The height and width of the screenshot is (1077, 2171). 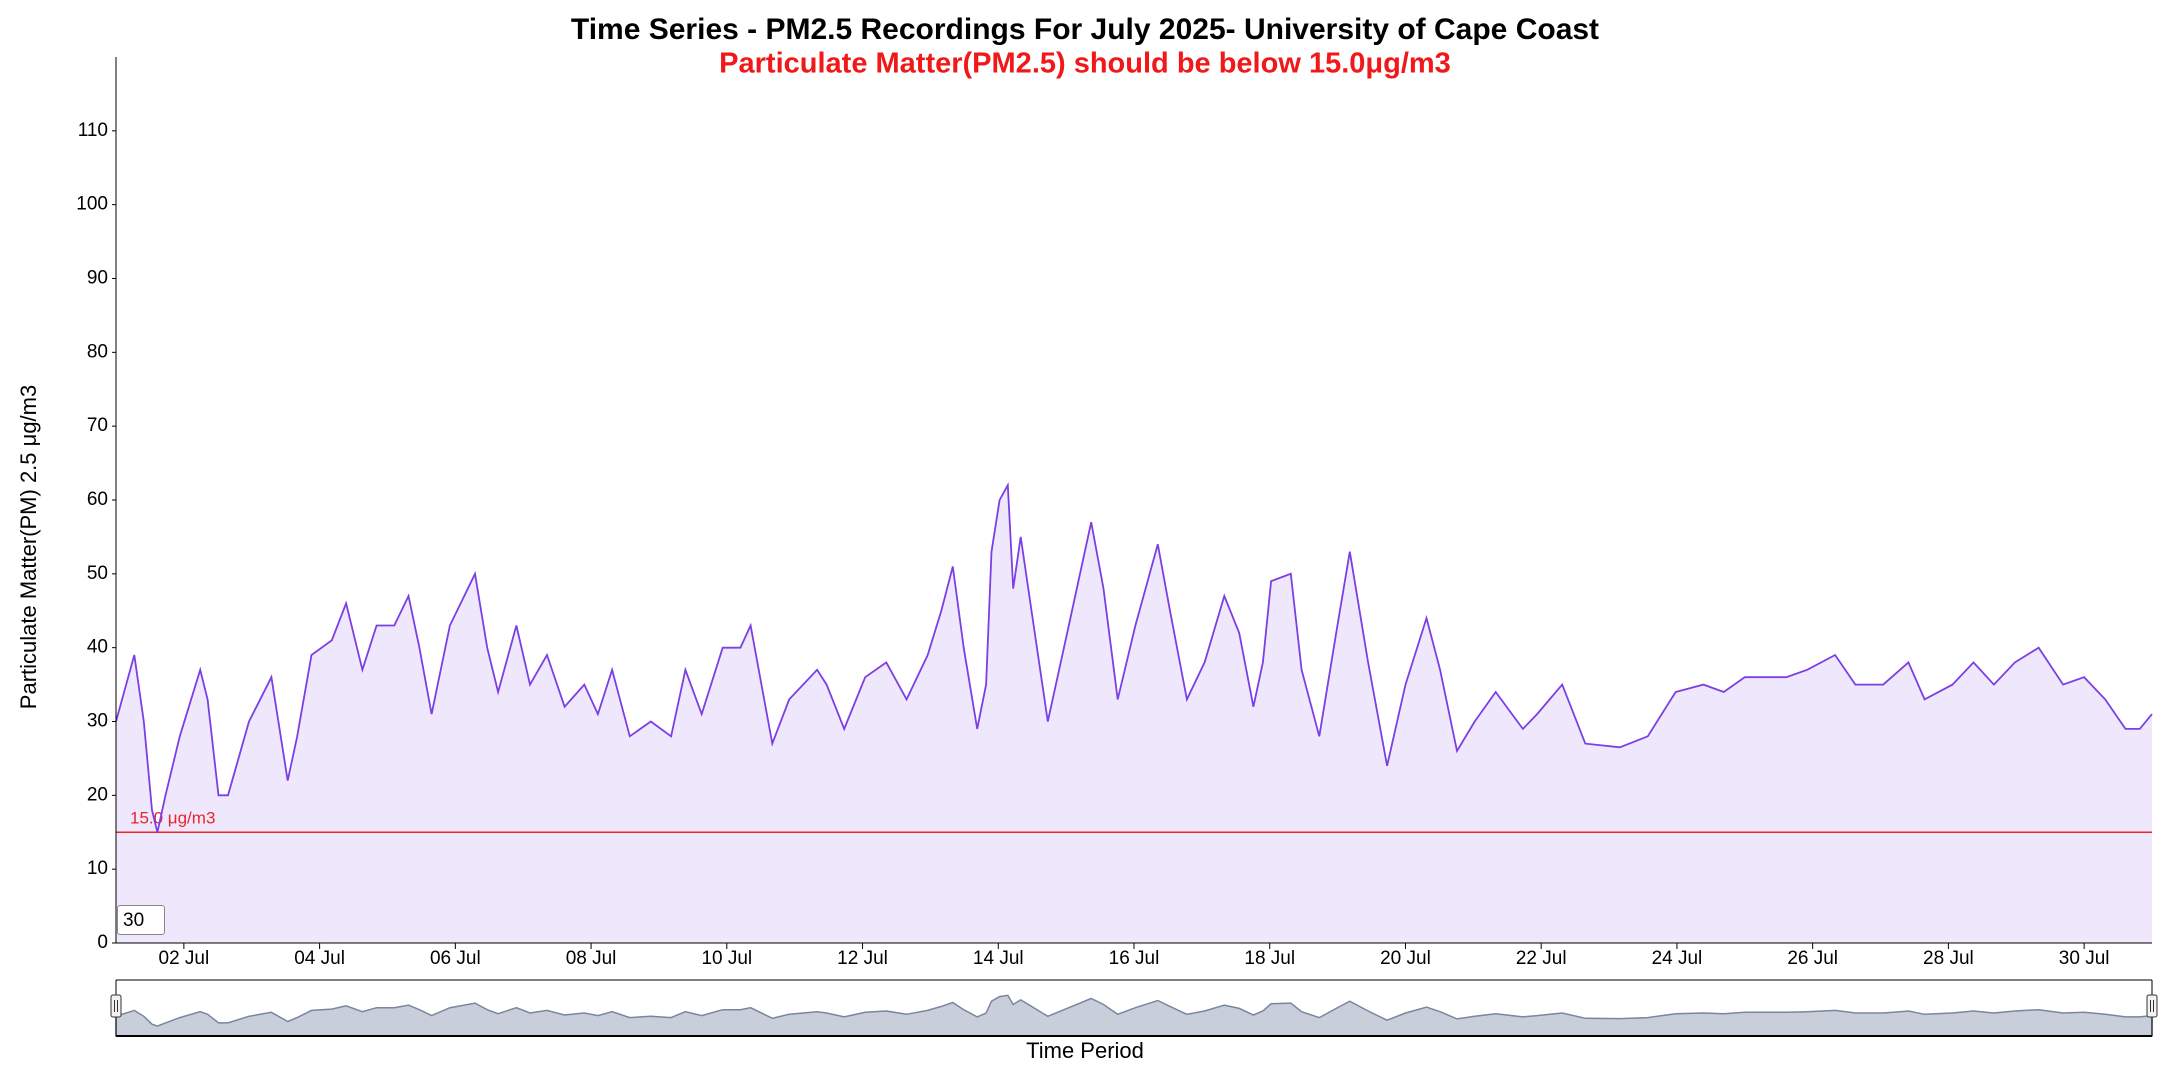 I want to click on y-tick-label: 80, so click(x=97, y=351).